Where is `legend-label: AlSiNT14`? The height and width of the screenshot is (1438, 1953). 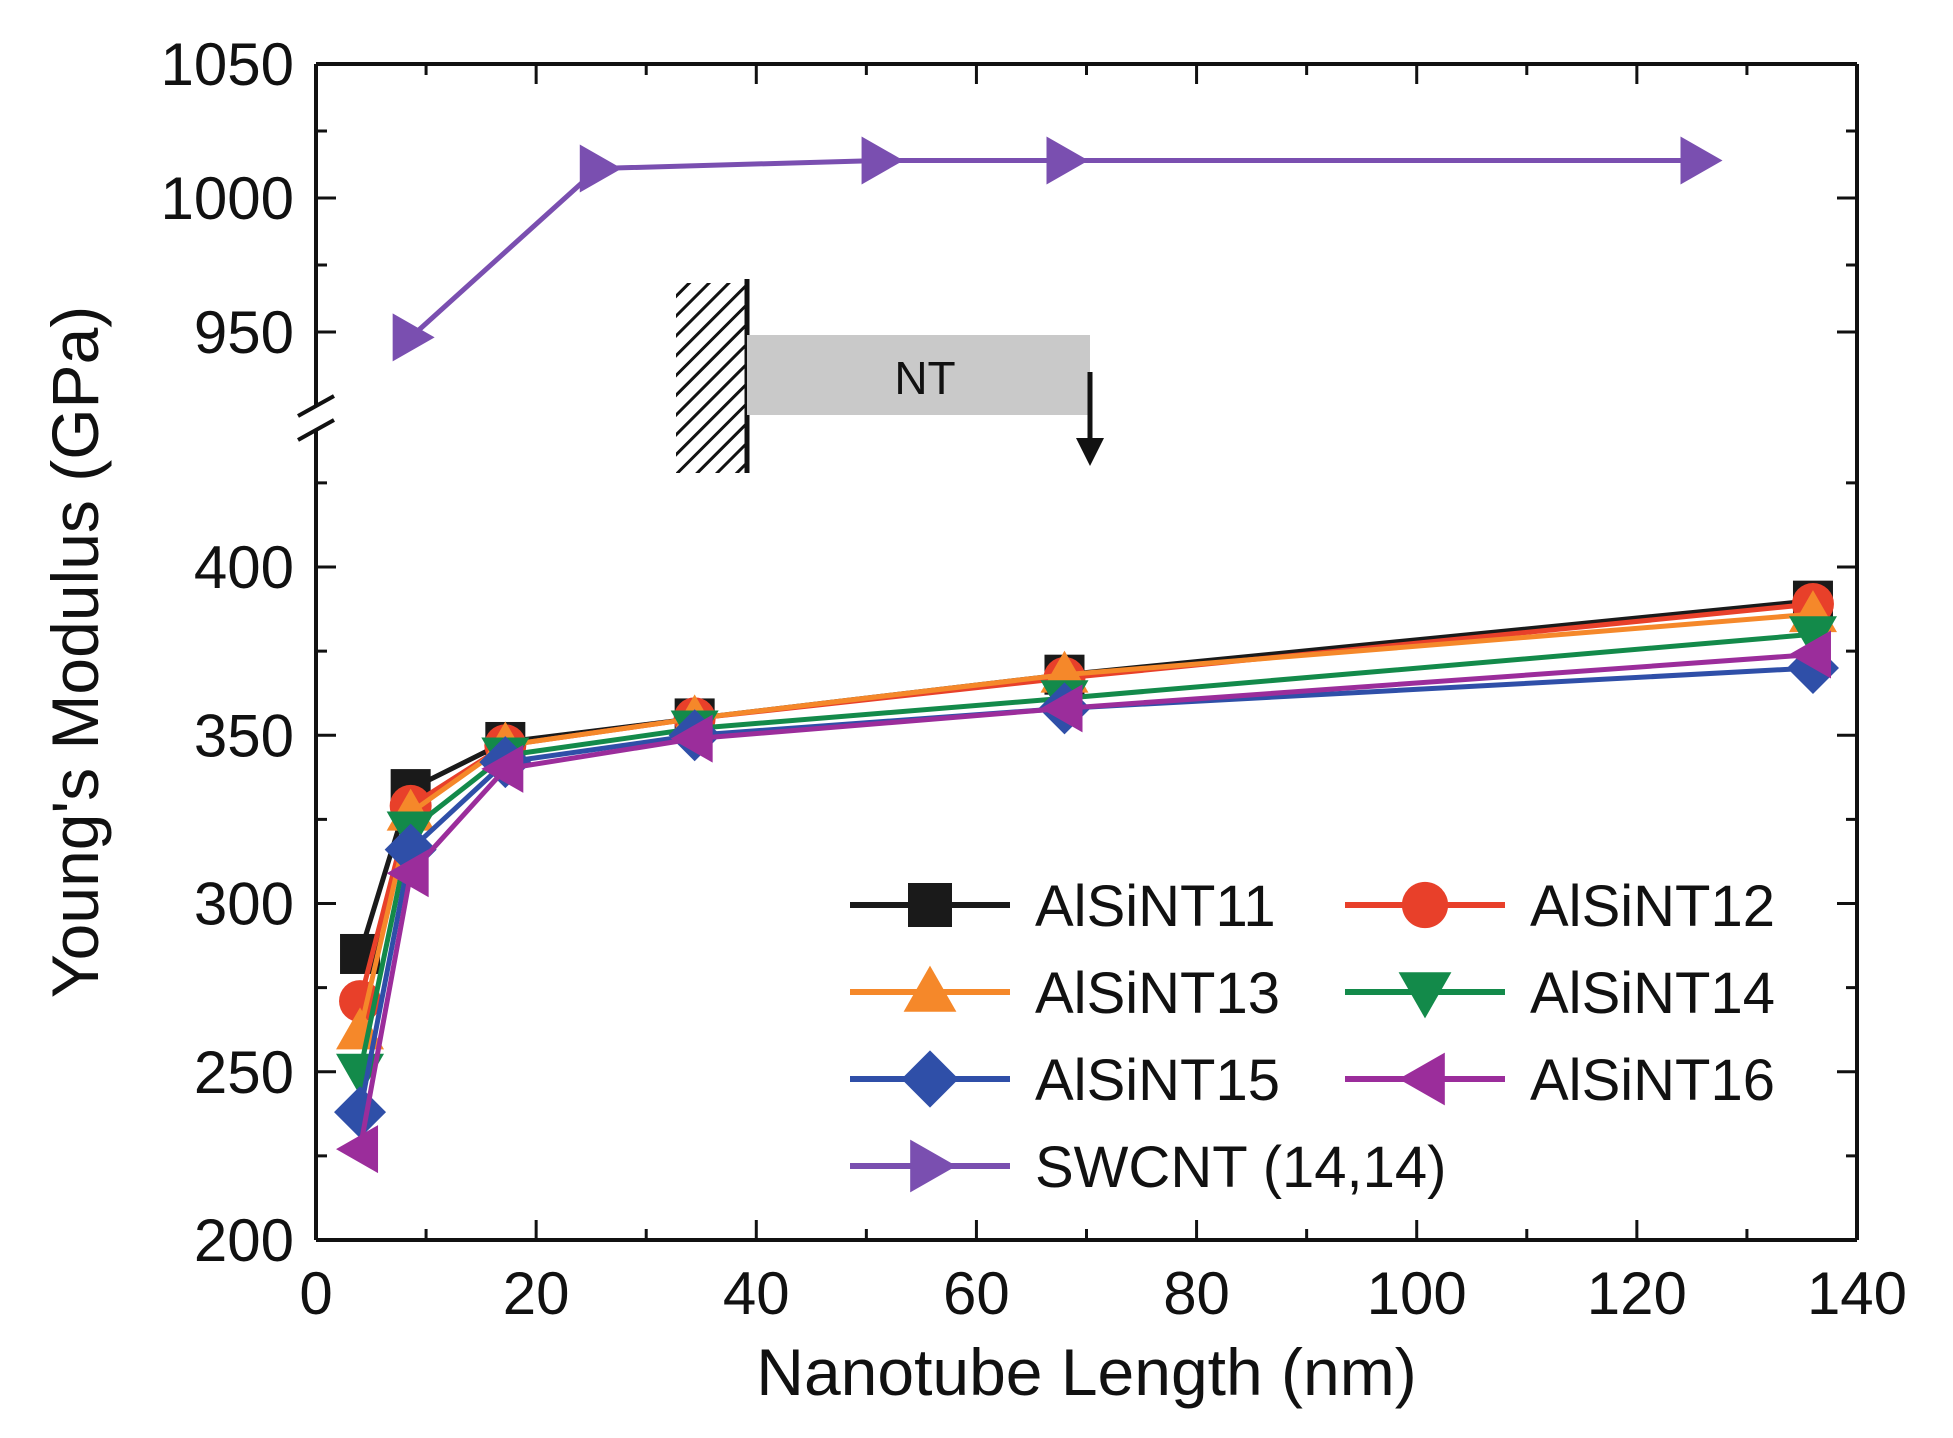
legend-label: AlSiNT14 is located at coordinates (1652, 993).